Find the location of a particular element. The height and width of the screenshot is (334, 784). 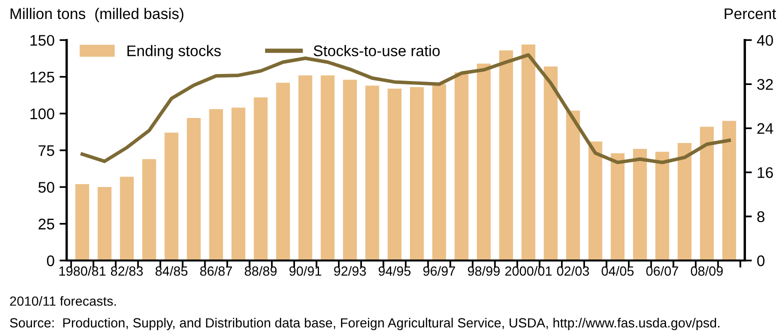

x-tick-label: 88/89 is located at coordinates (260, 271).